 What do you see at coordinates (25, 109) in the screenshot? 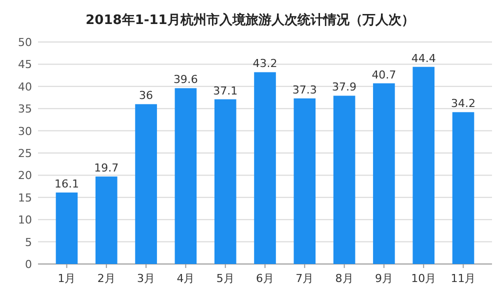
I see `y-tick-label: 35` at bounding box center [25, 109].